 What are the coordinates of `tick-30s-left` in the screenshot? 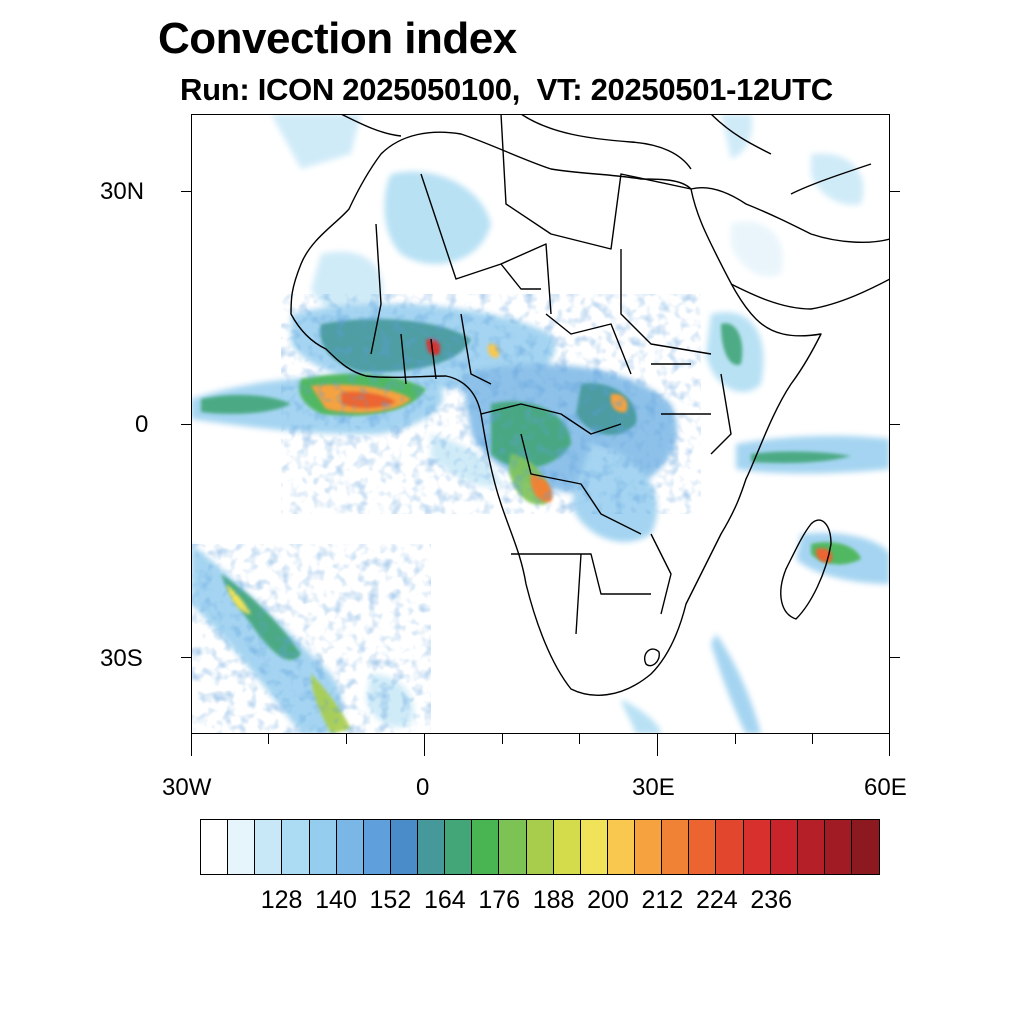 It's located at (186, 657).